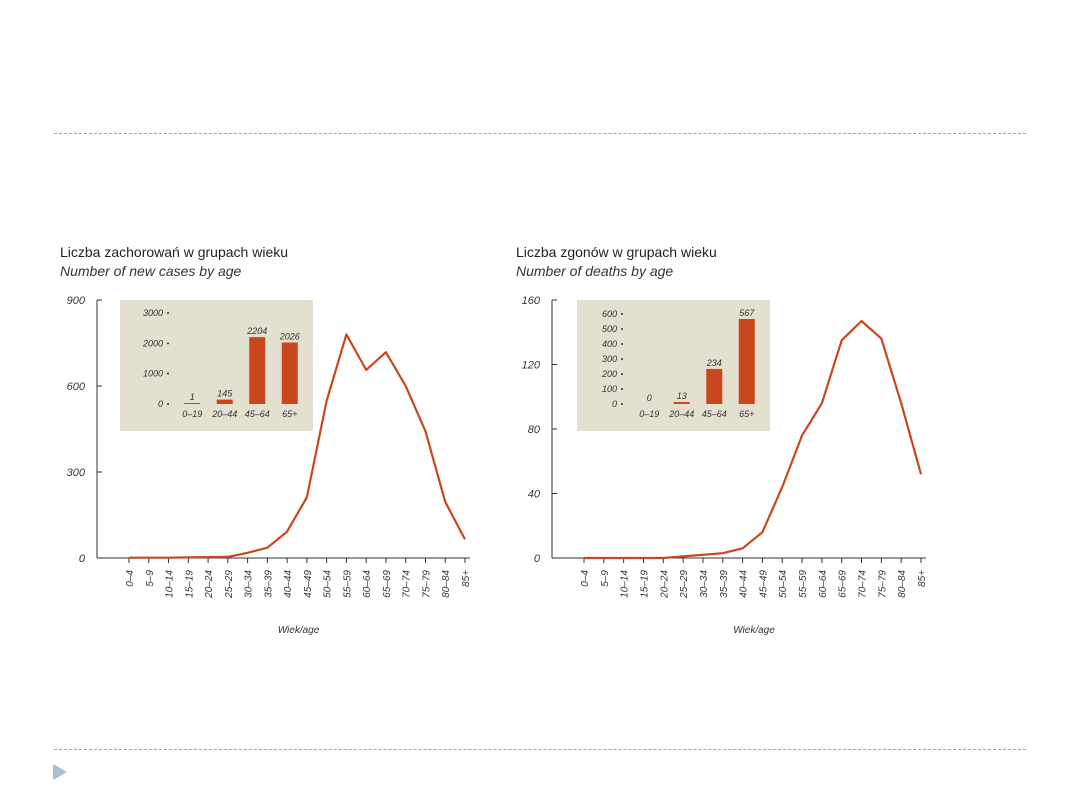 The height and width of the screenshot is (810, 1080). Describe the element at coordinates (347, 584) in the screenshot. I see `x-tick-label: 55–59` at that location.